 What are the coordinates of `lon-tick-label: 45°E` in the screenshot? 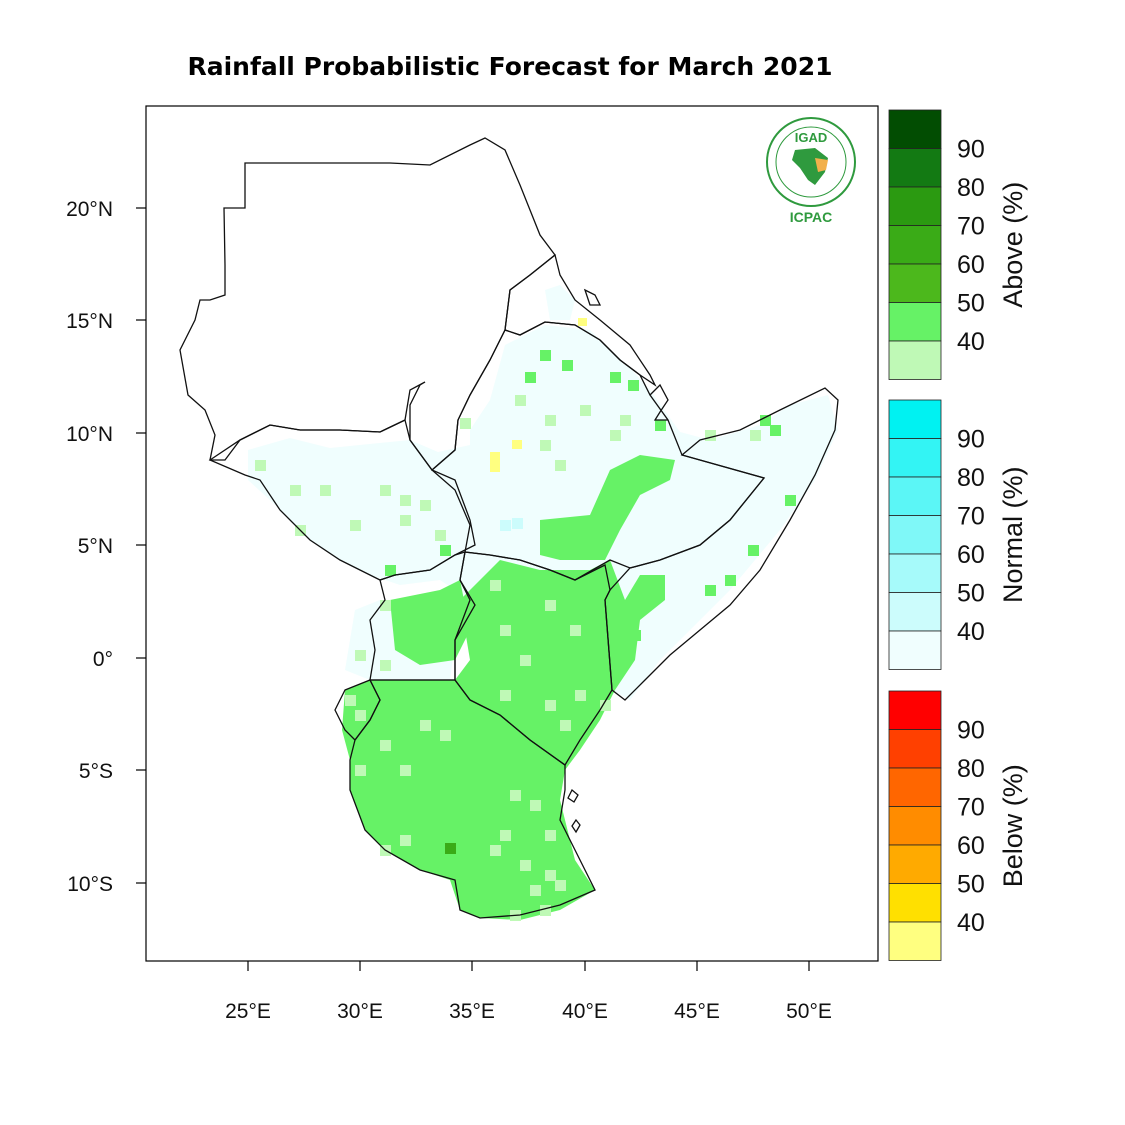 It's located at (697, 1011).